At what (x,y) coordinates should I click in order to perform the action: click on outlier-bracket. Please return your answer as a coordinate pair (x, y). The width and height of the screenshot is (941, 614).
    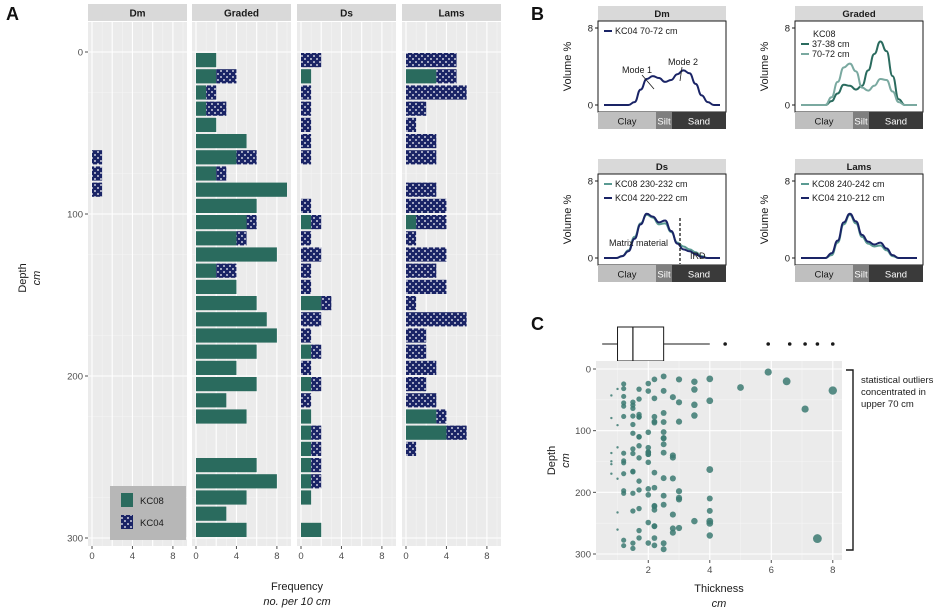
    Looking at the image, I should click on (850, 460).